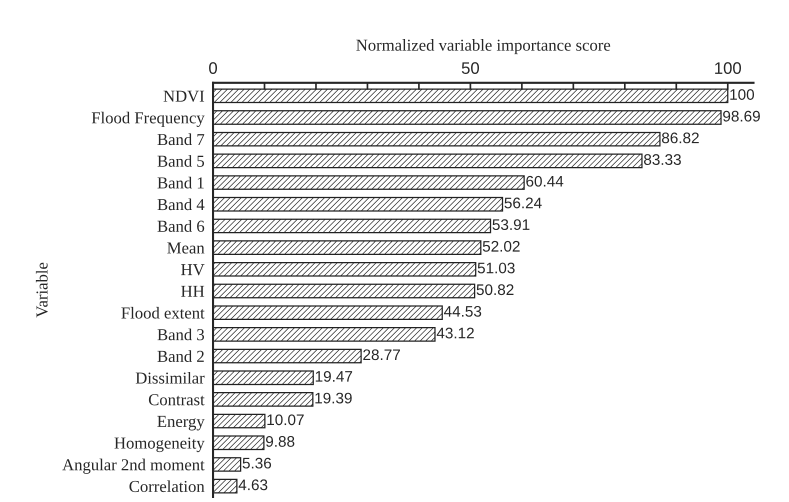 Image resolution: width=789 pixels, height=502 pixels. Describe the element at coordinates (192, 291) in the screenshot. I see `y-tick-label: HH` at that location.